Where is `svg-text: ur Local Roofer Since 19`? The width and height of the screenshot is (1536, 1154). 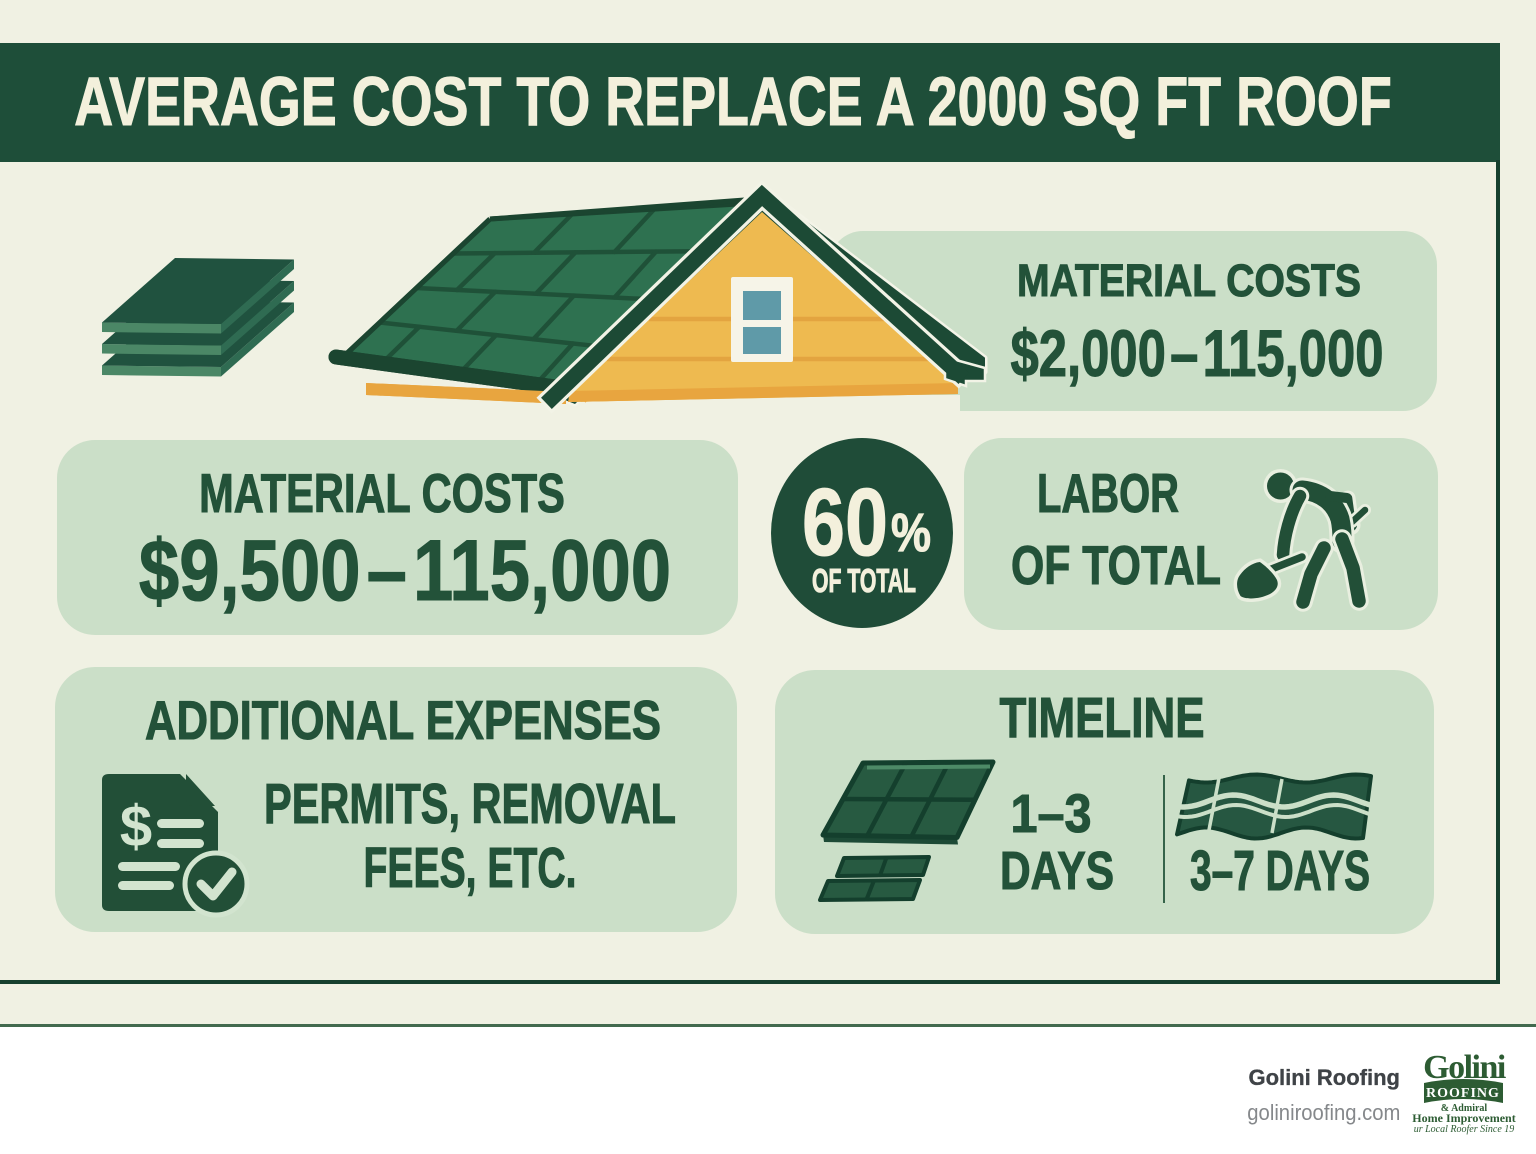 svg-text: ur Local Roofer Since 19 is located at coordinates (1464, 1129).